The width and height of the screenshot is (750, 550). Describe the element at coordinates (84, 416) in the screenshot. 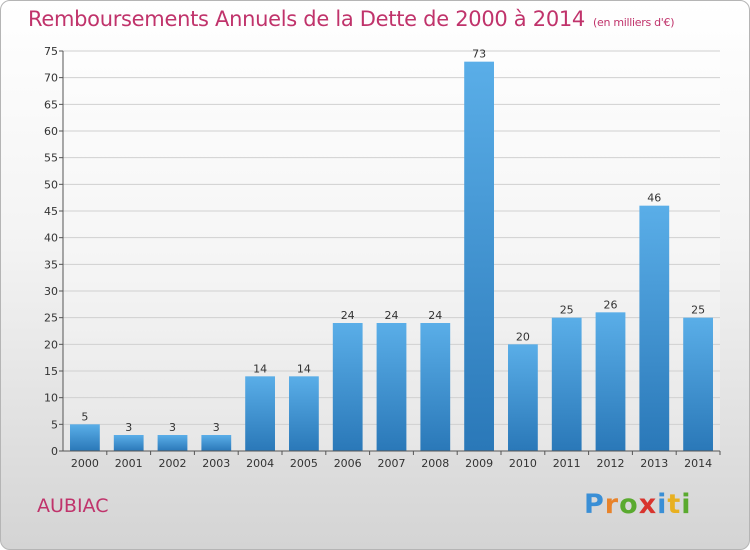

I see `data-label: 5` at that location.